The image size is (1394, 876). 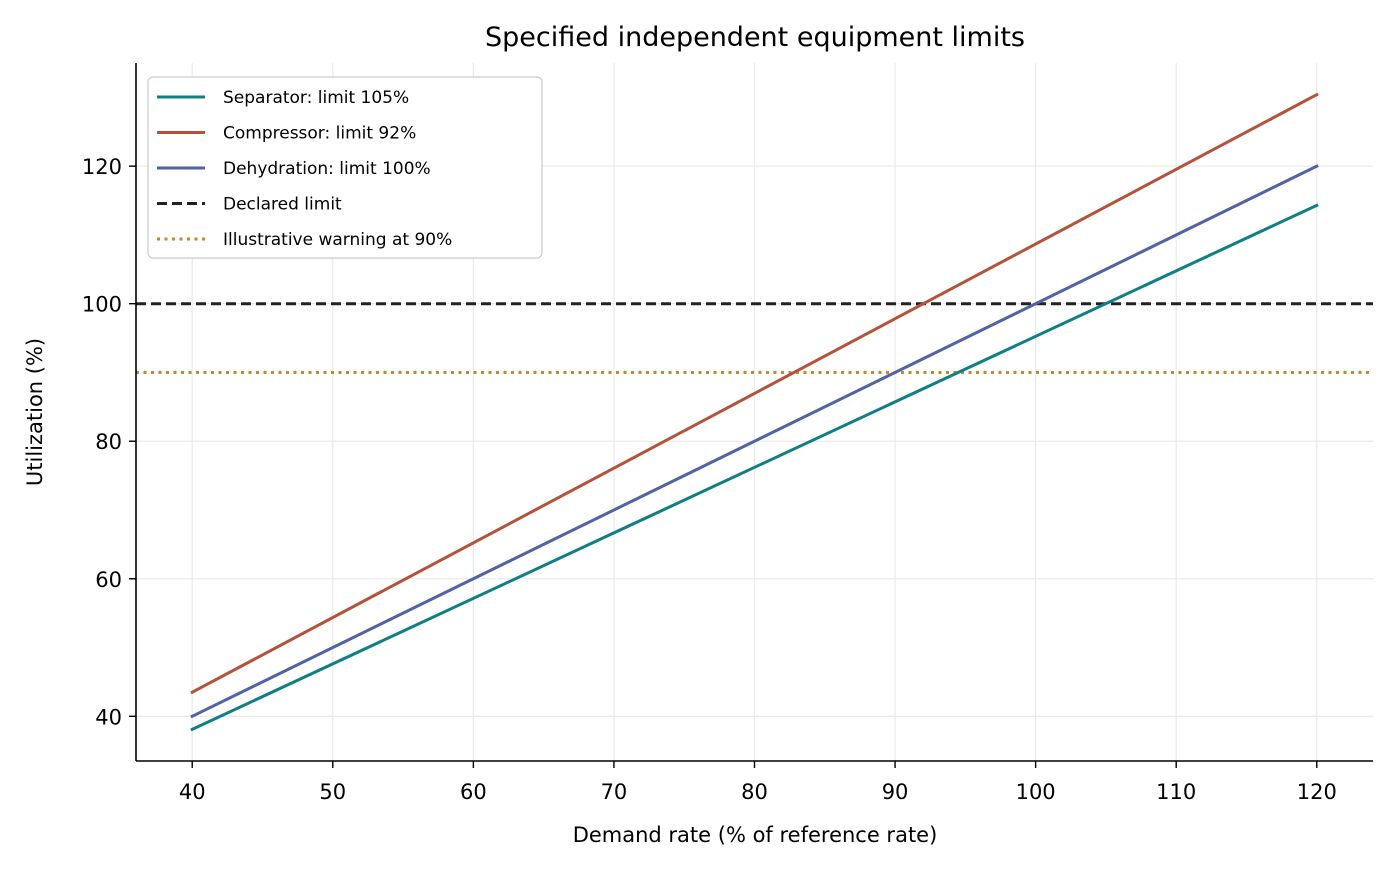 I want to click on y-tick-label: 120, so click(x=102, y=167).